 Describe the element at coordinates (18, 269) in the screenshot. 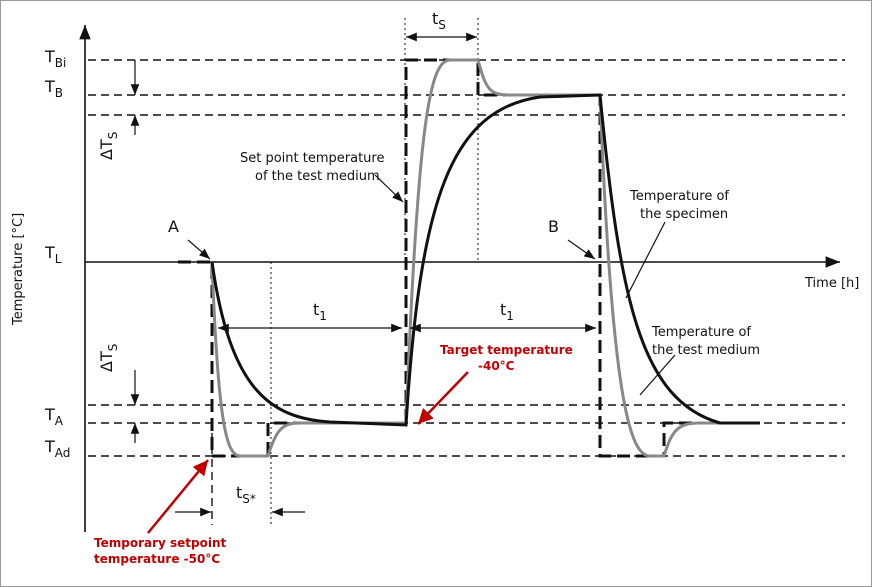

I see `y-axis-label: Temperature [°C]` at that location.